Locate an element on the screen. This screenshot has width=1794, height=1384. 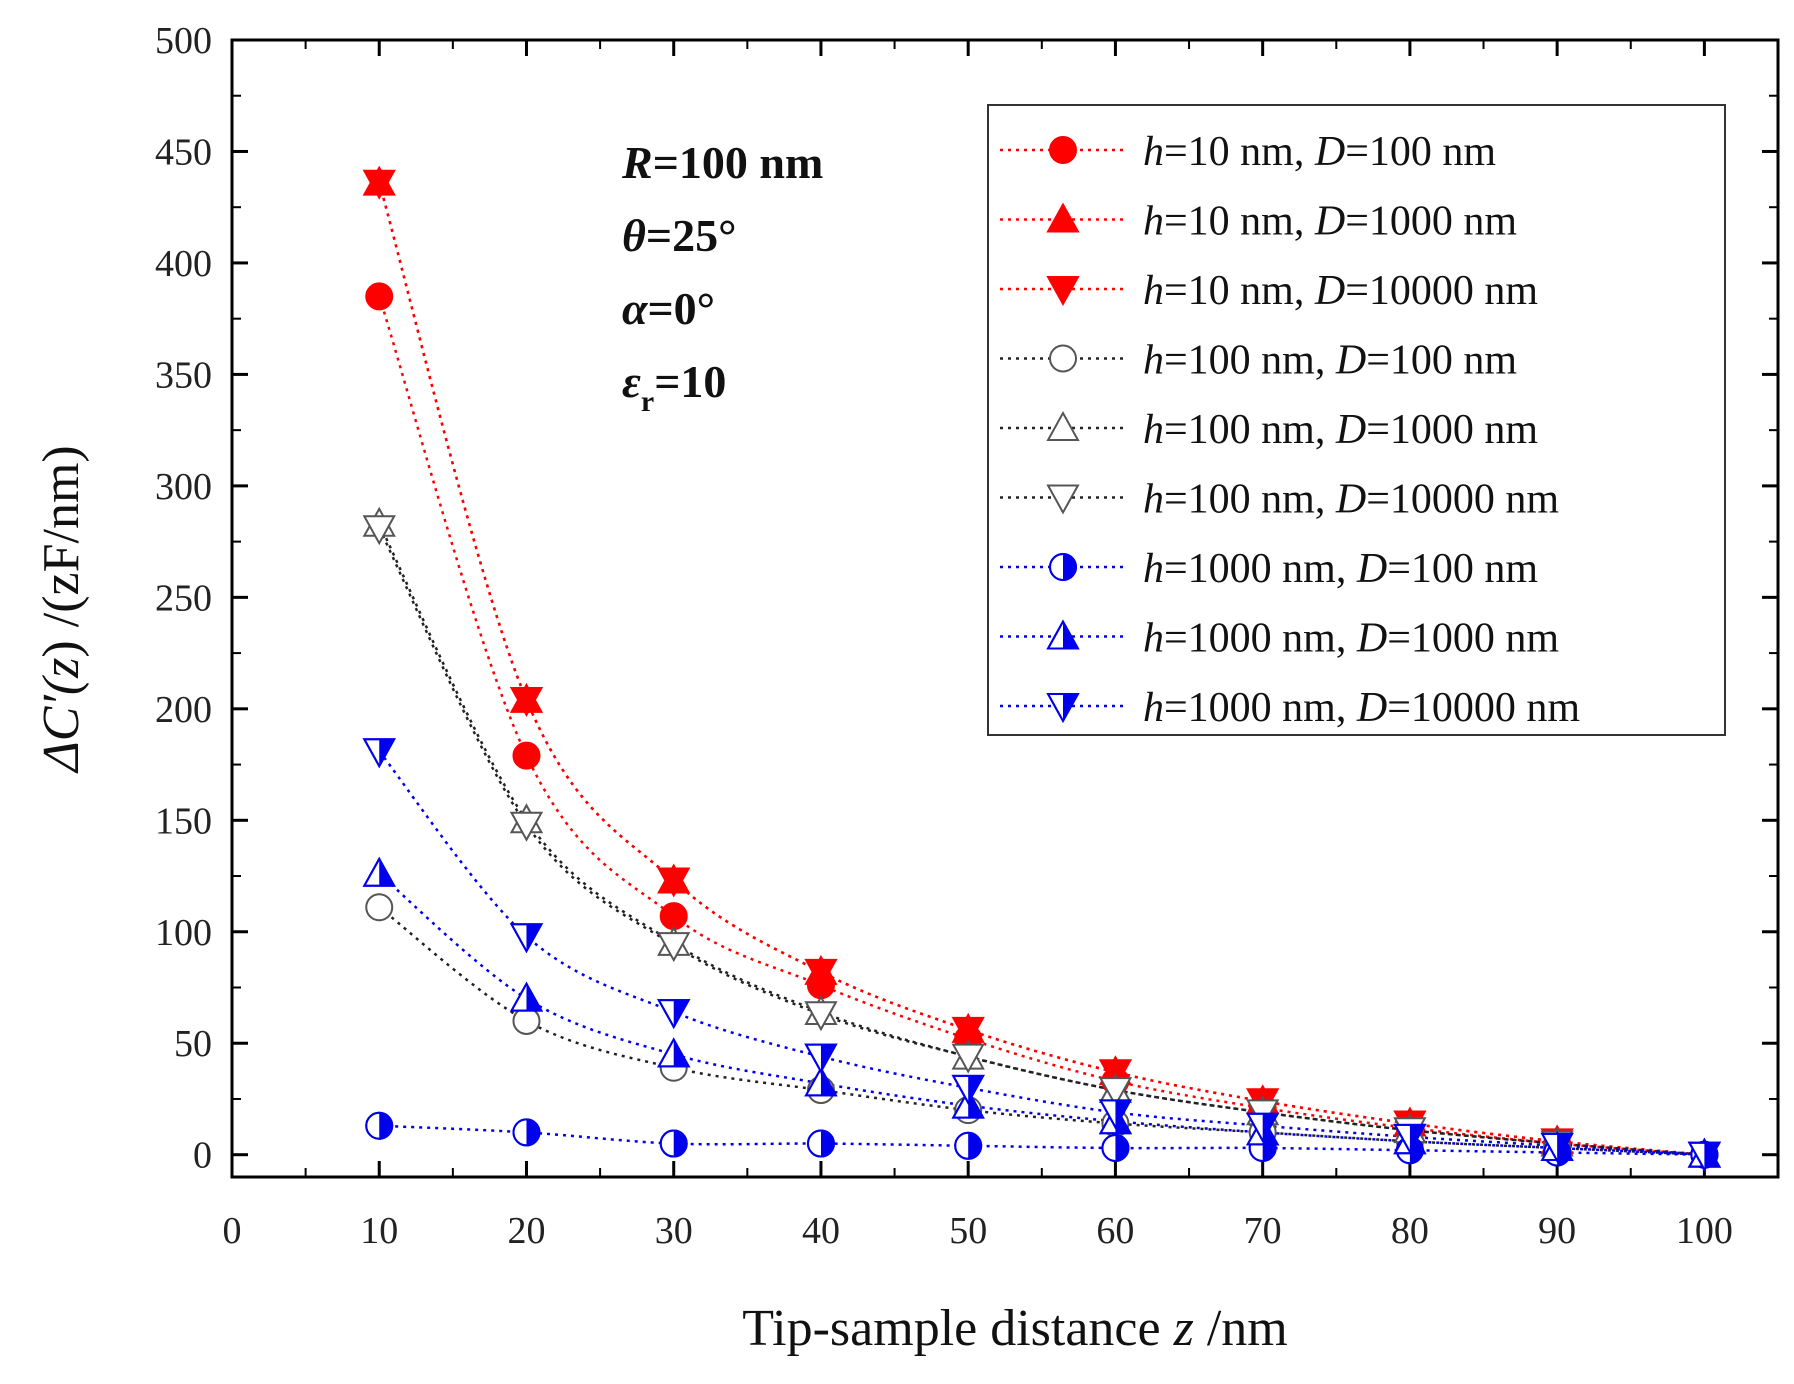
legend-label: h=10 nm, D=10000 nm is located at coordinates (1340, 291).